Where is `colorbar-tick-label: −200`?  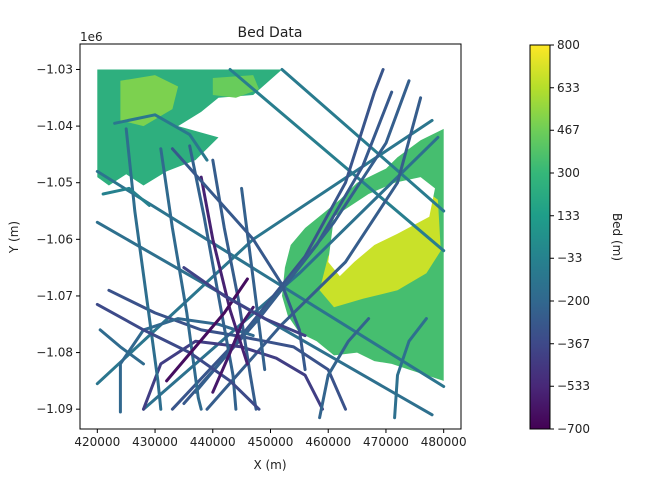
colorbar-tick-label: −200 is located at coordinates (573, 301).